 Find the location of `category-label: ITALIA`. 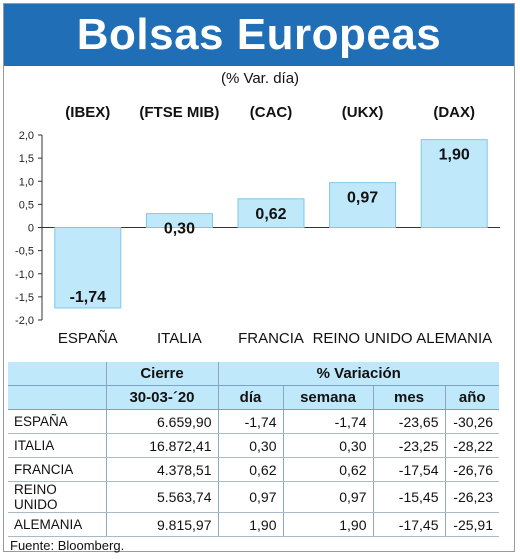

category-label: ITALIA is located at coordinates (179, 338).